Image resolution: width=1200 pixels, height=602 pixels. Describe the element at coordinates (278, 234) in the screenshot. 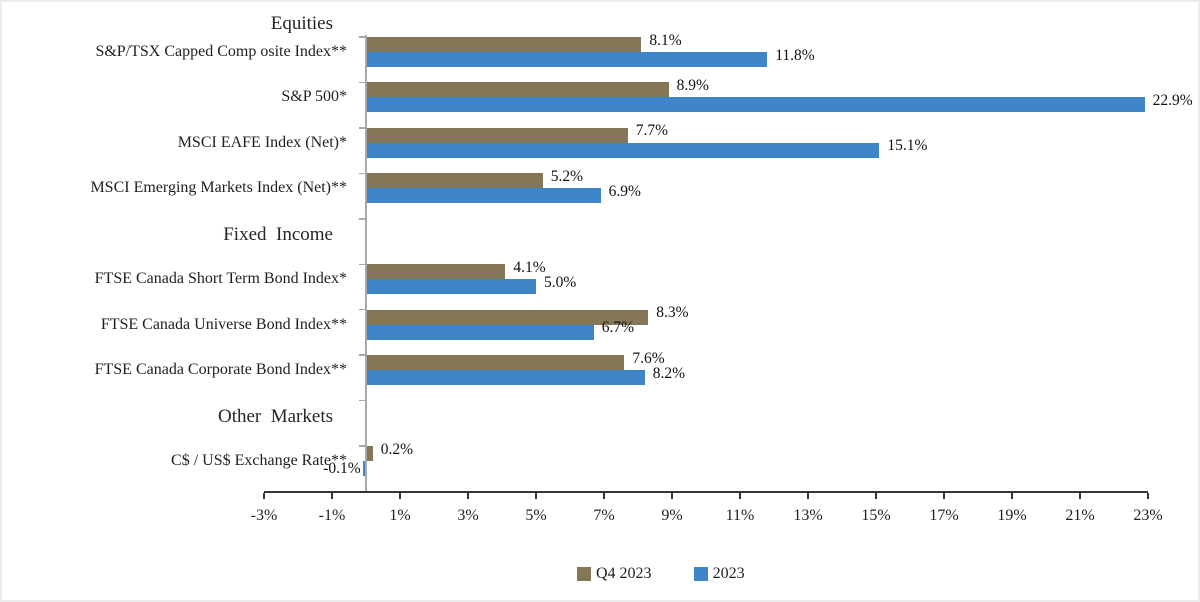

I see `section-heading: Fixed Income` at that location.